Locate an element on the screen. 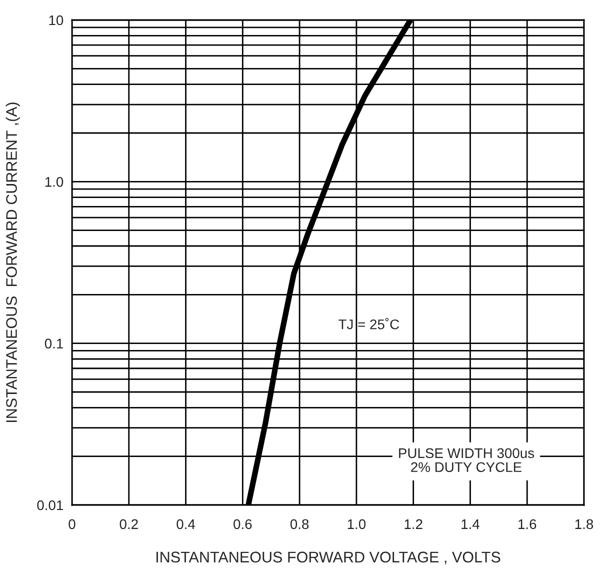 The height and width of the screenshot is (574, 603). x-tick-label: 0 is located at coordinates (72, 524).